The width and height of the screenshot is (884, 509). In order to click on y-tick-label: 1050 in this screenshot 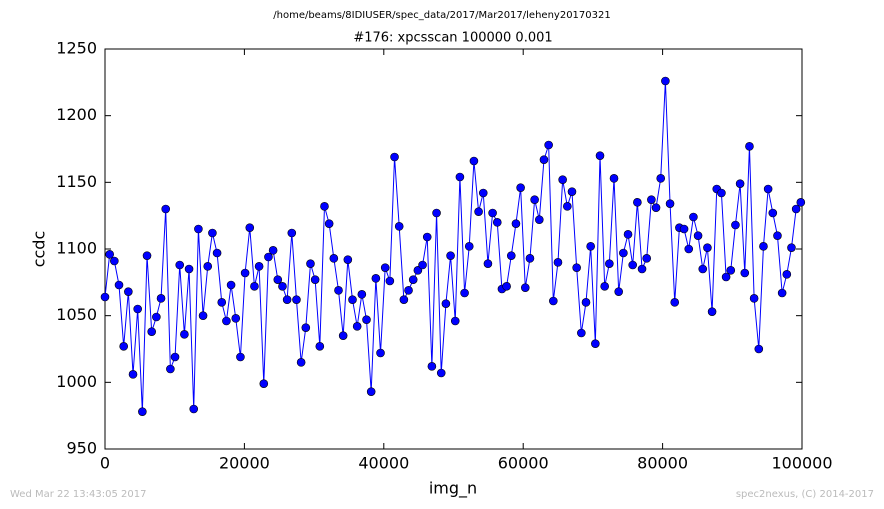, I will do `click(76, 314)`.